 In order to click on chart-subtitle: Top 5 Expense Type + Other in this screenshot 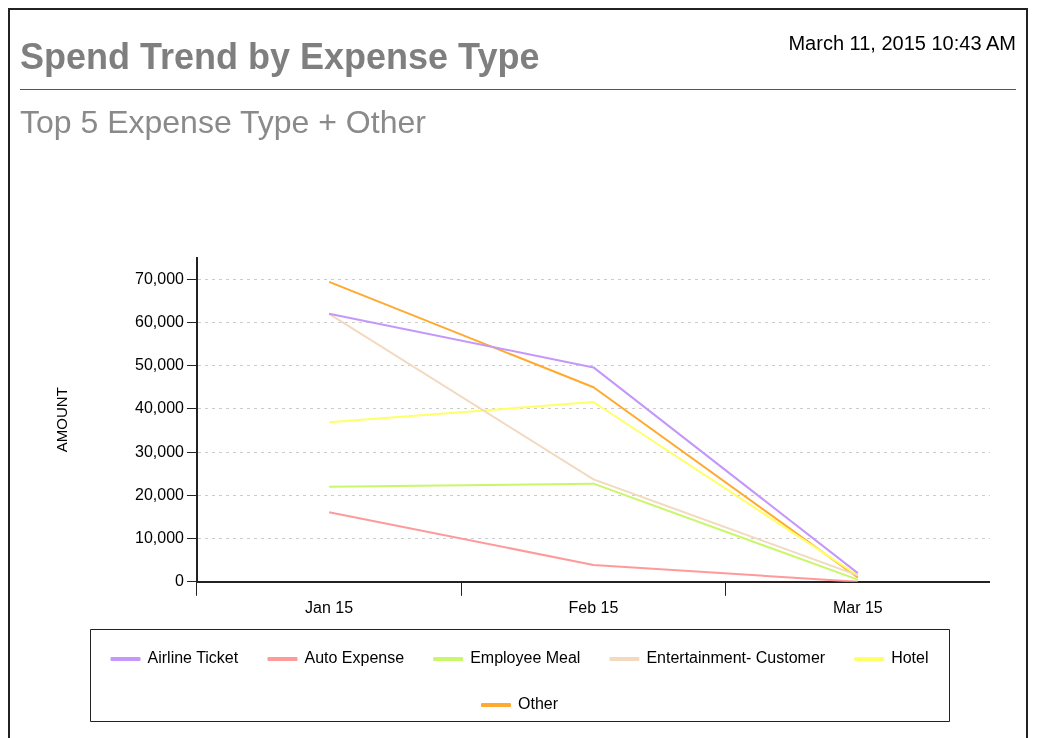, I will do `click(223, 122)`.